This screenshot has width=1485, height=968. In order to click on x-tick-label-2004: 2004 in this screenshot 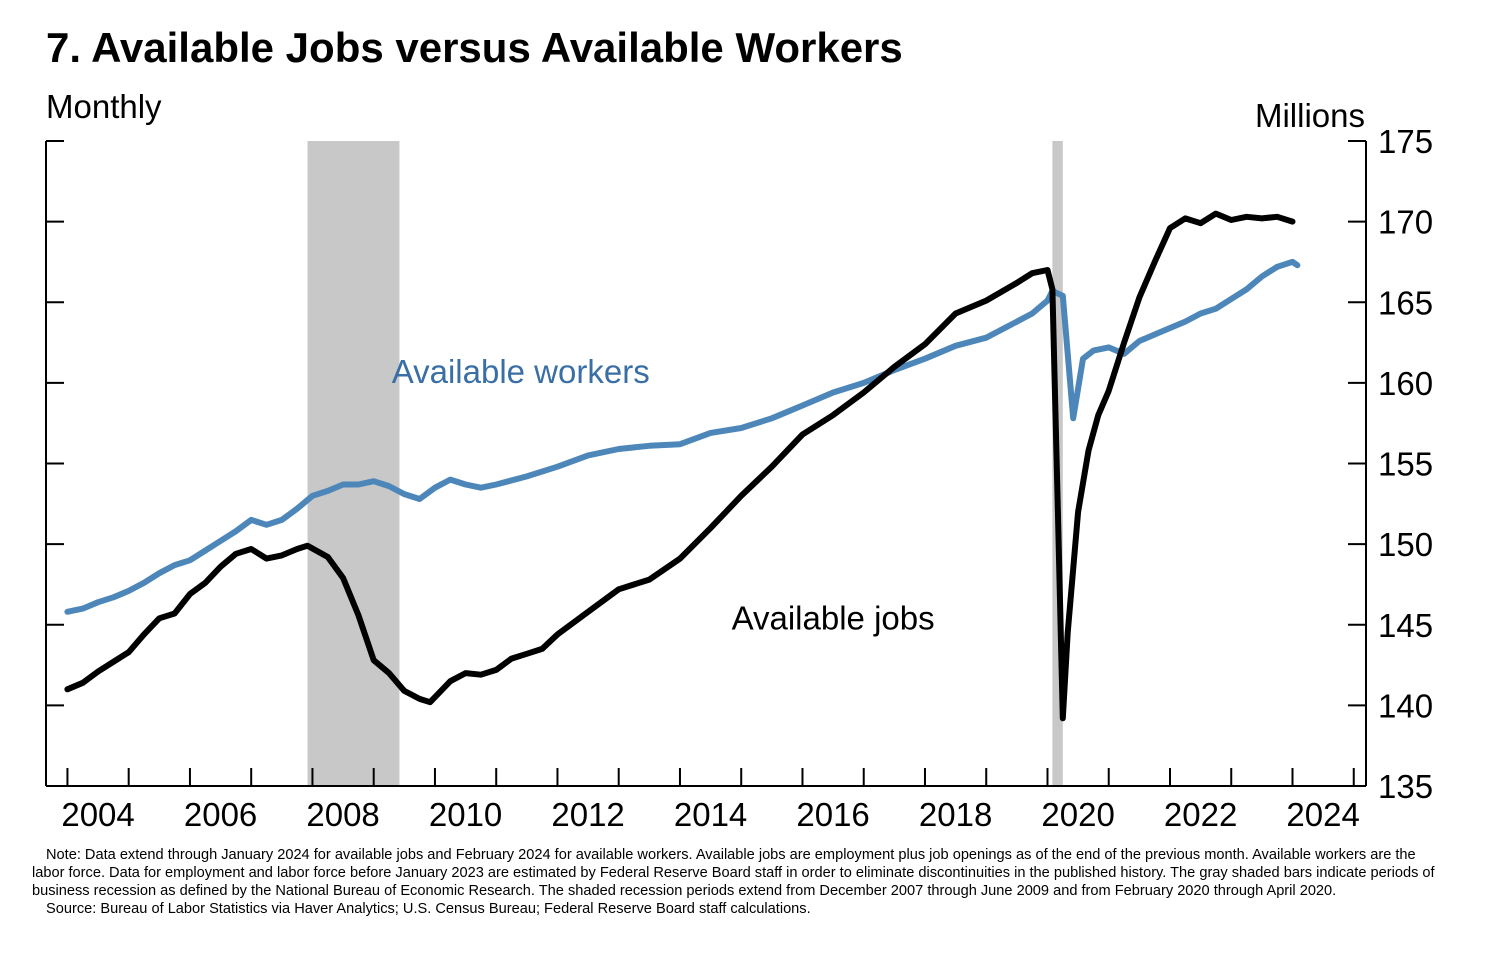, I will do `click(97, 814)`.